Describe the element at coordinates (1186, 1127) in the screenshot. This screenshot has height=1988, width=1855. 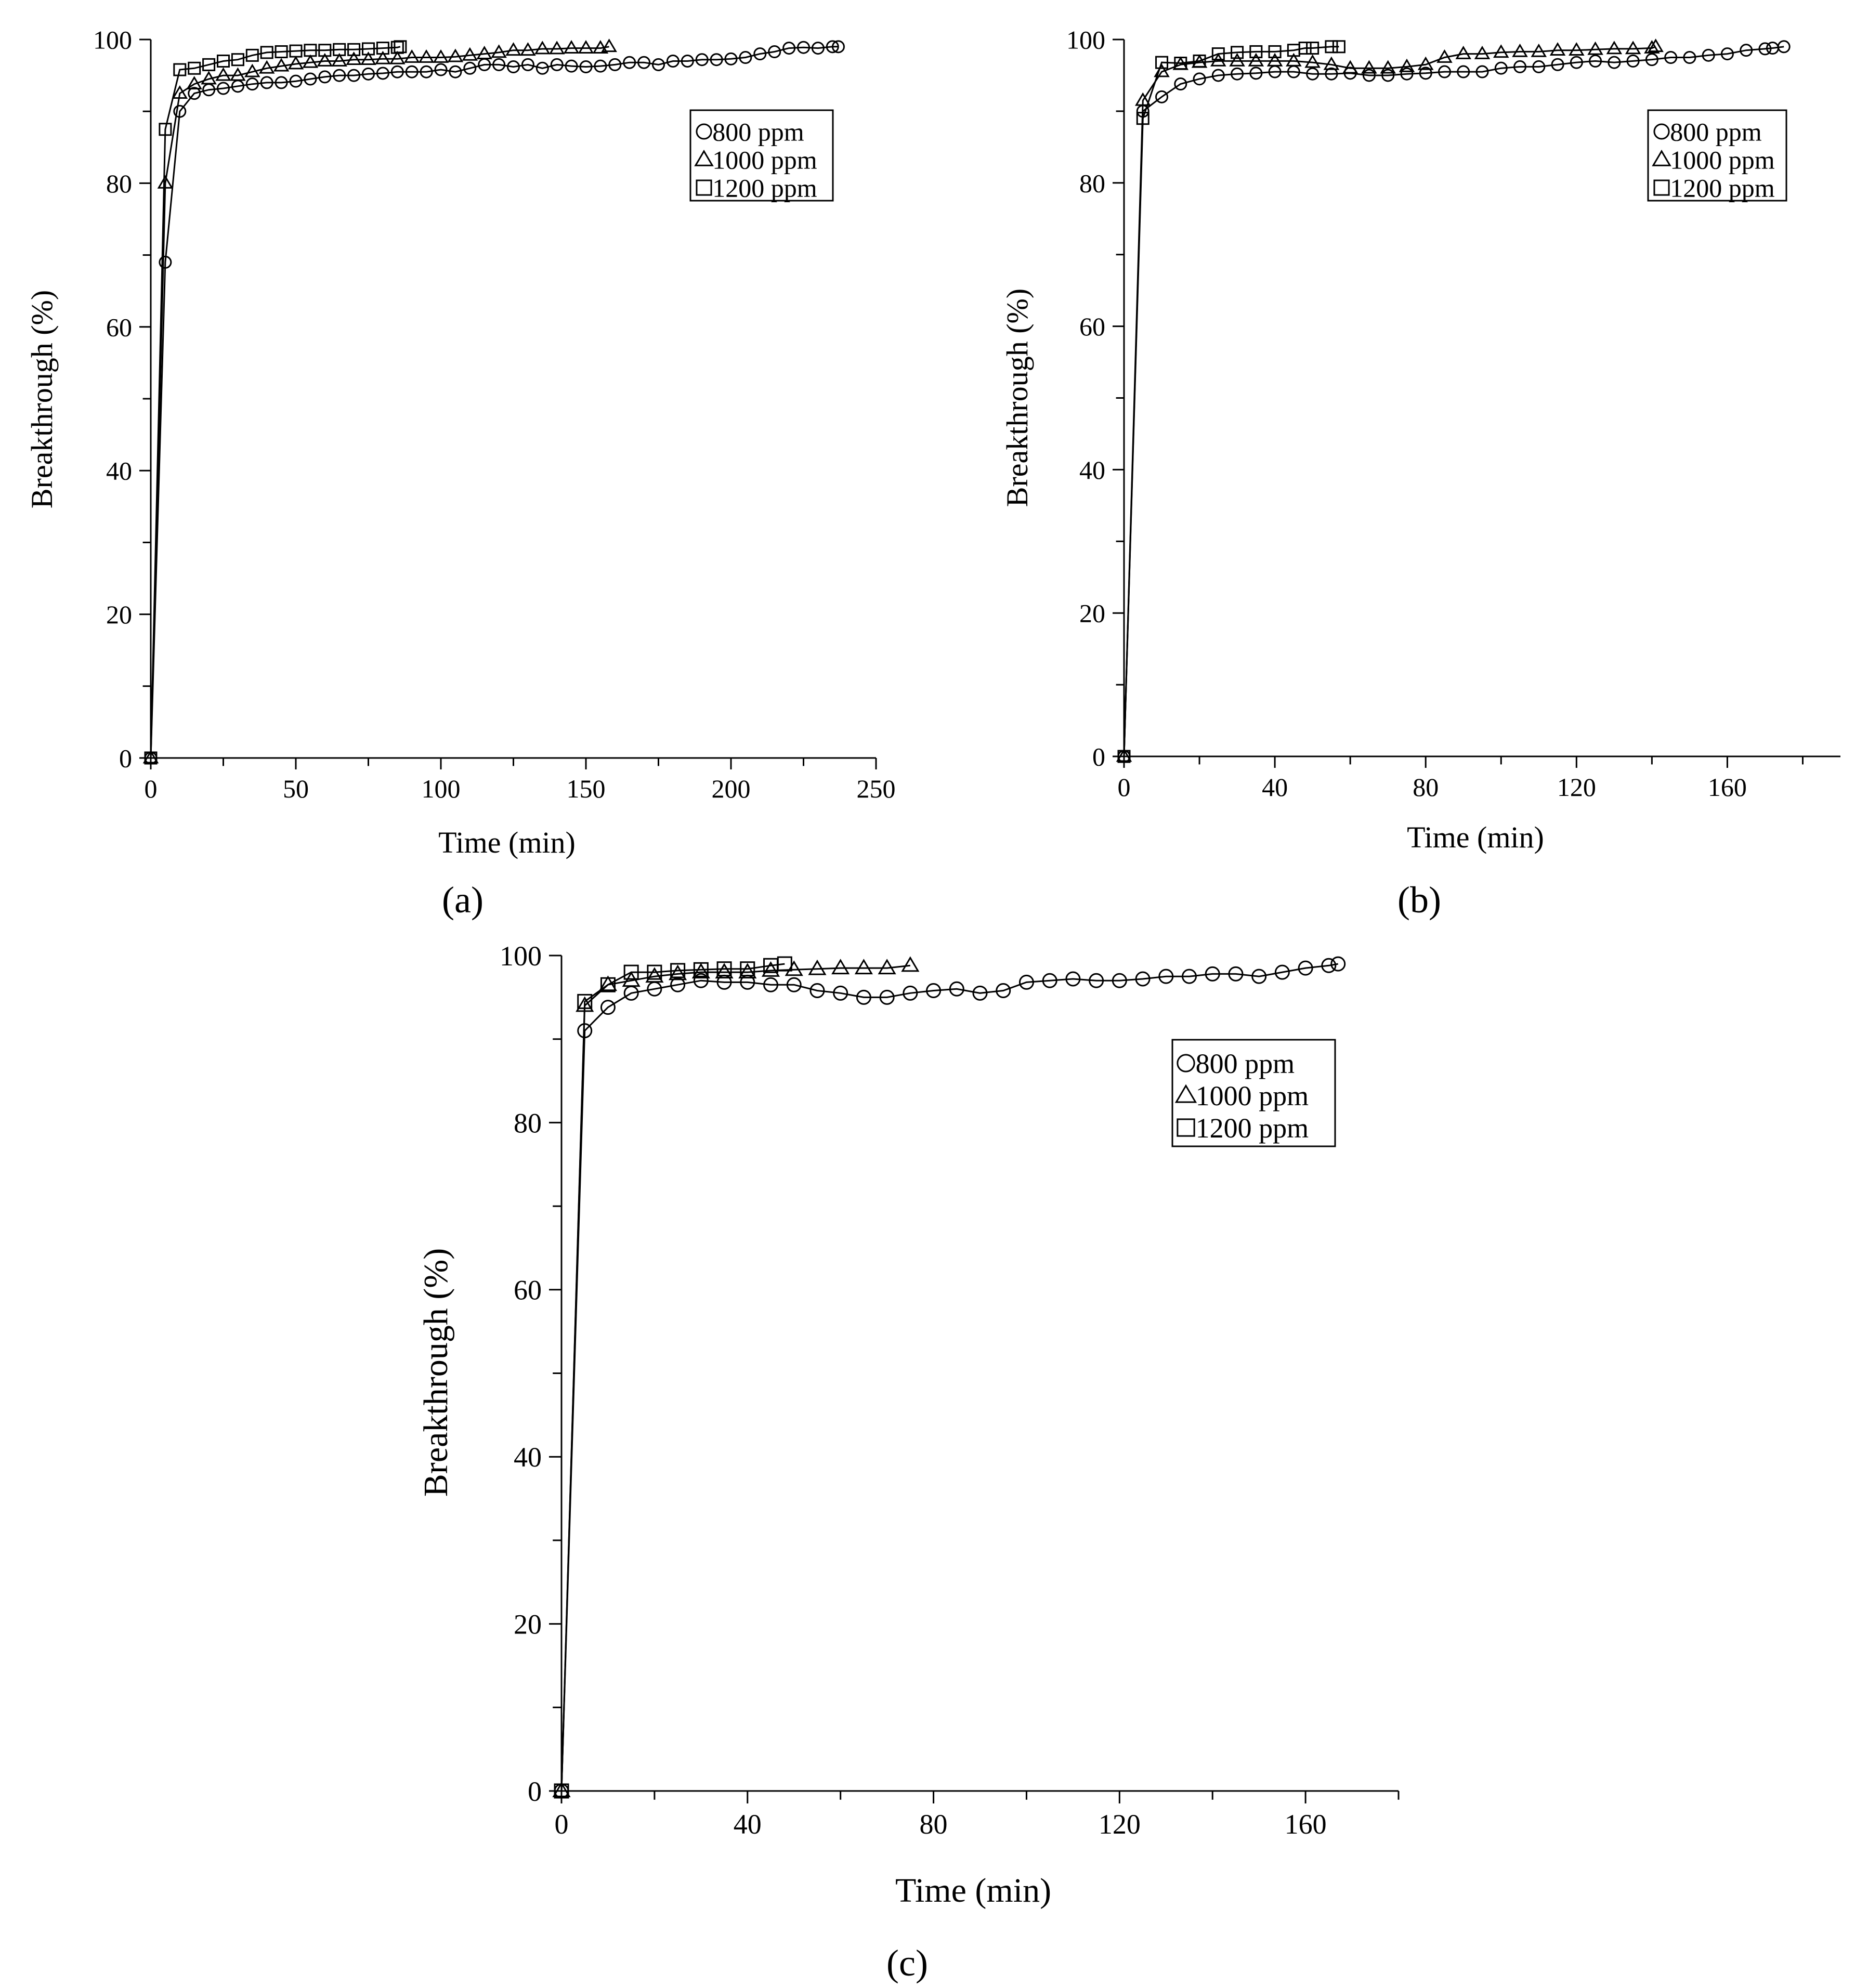
I see `legend-marker-square` at that location.